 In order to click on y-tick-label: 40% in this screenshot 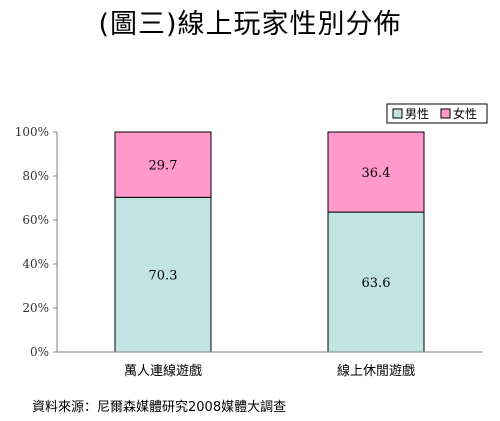, I will do `click(35, 264)`.